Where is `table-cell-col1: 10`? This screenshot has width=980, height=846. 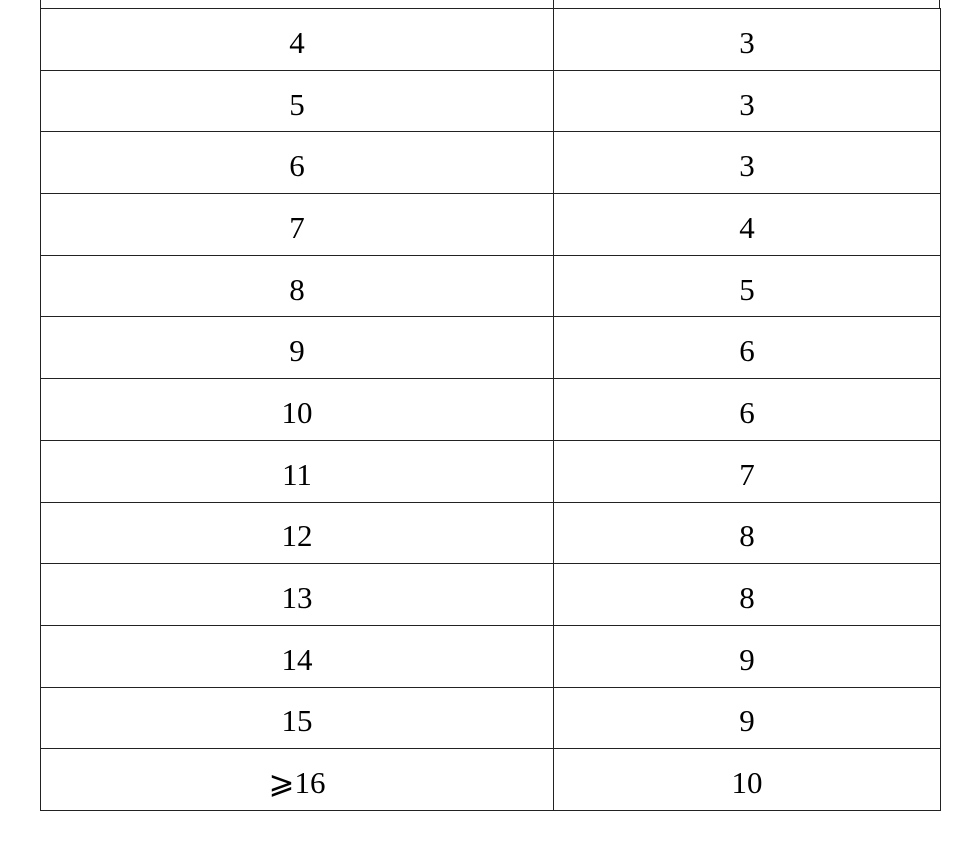
table-cell-col1: 10 is located at coordinates (297, 409).